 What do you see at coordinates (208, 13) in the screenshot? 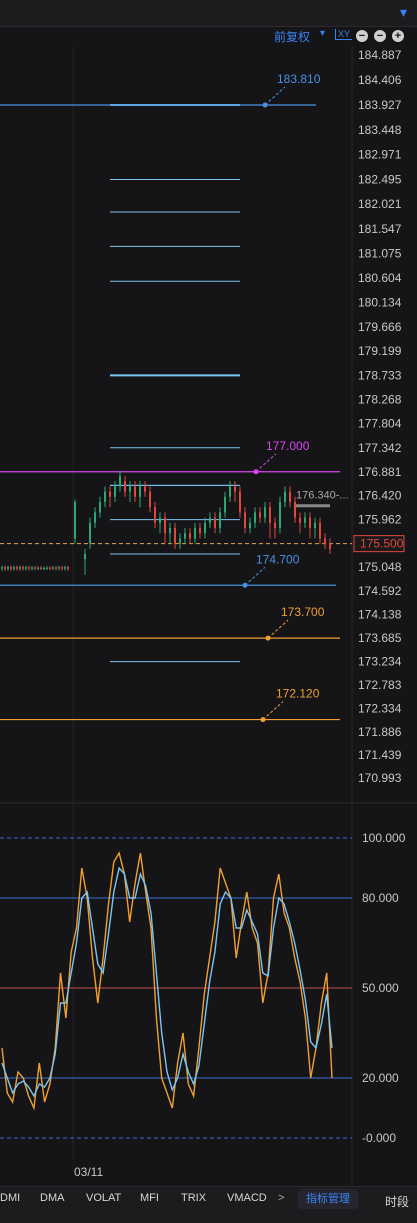
I see `top-bar: ▾` at bounding box center [208, 13].